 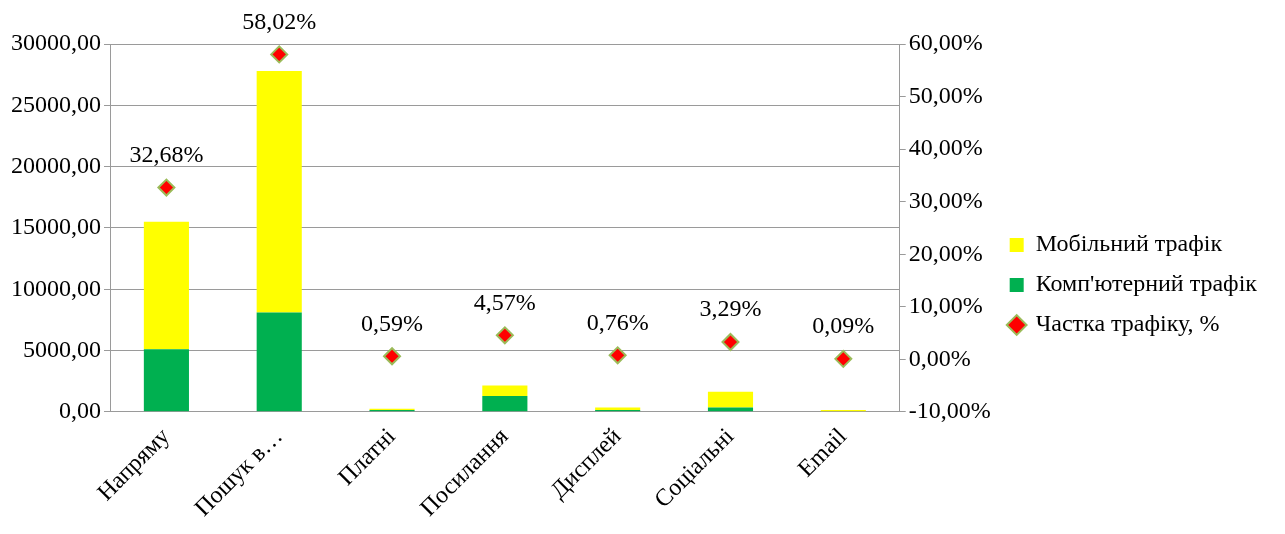 What do you see at coordinates (504, 301) in the screenshot?
I see `data-label: 4,57%` at bounding box center [504, 301].